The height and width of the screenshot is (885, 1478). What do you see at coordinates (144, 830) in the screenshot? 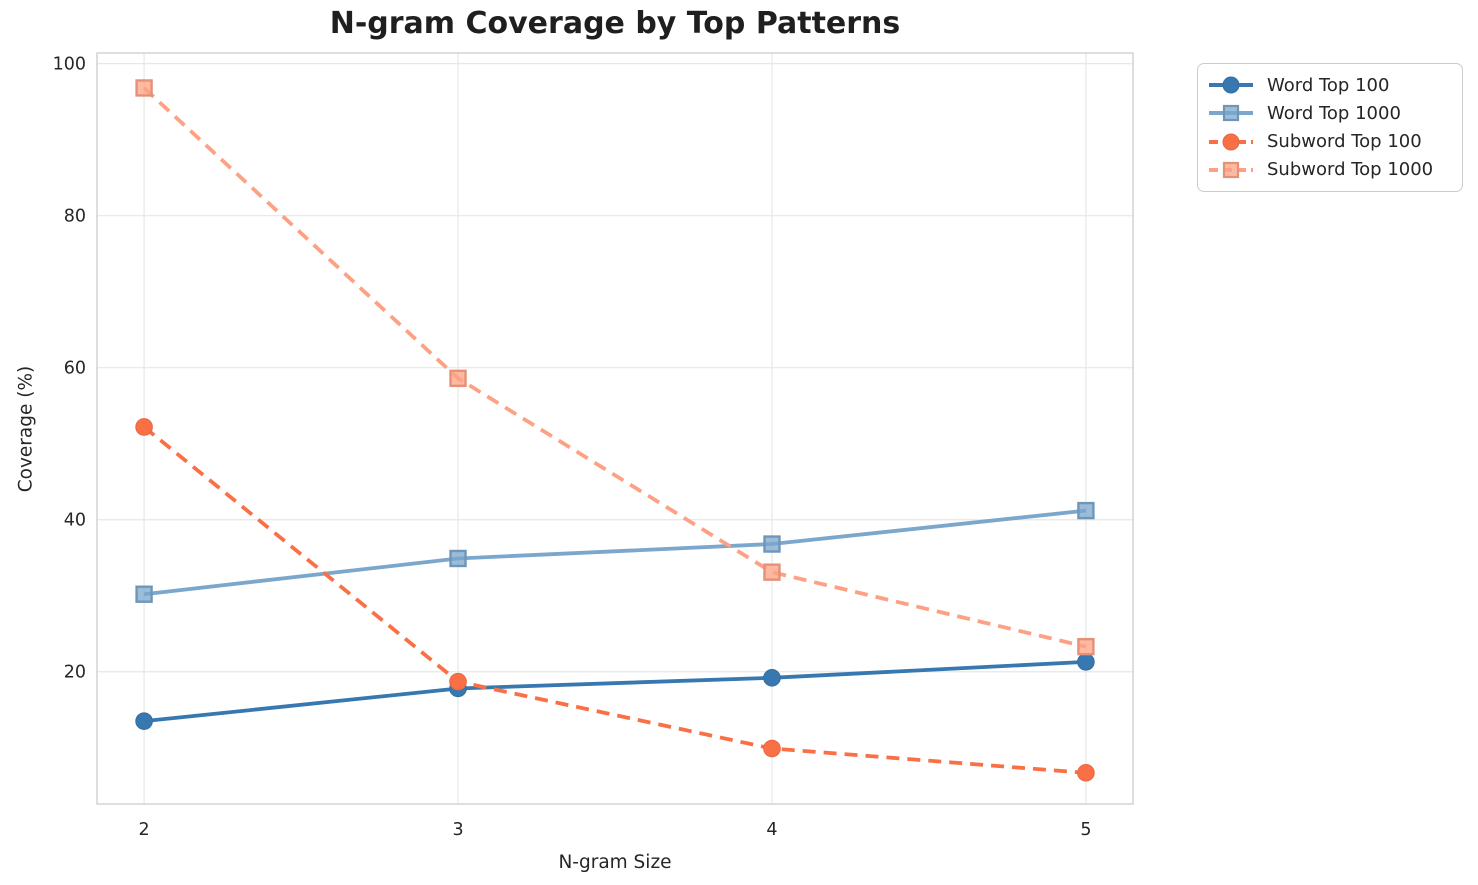
I see `x-tick-label: 2` at bounding box center [144, 830].